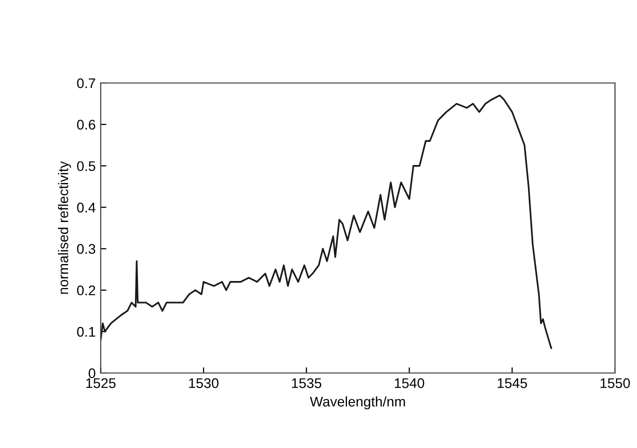 The width and height of the screenshot is (637, 448). What do you see at coordinates (64, 227) in the screenshot?
I see `y-axis-title: normalised reflectivity` at bounding box center [64, 227].